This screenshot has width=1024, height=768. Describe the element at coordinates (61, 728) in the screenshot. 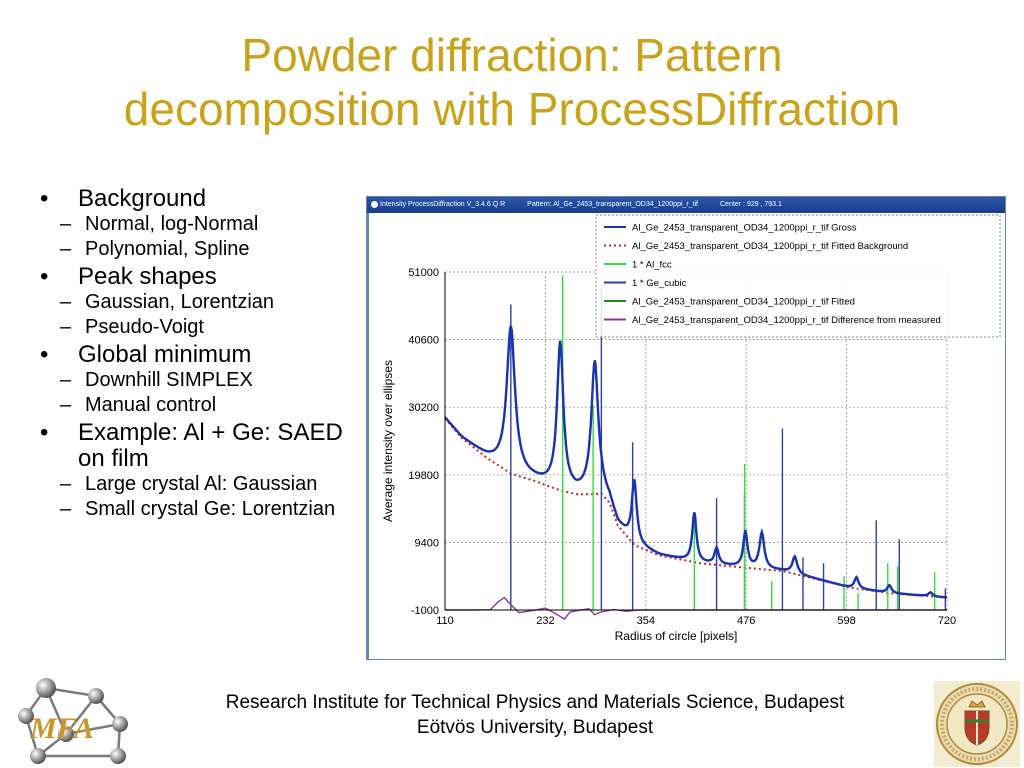

I see `logo-text: MFA` at that location.